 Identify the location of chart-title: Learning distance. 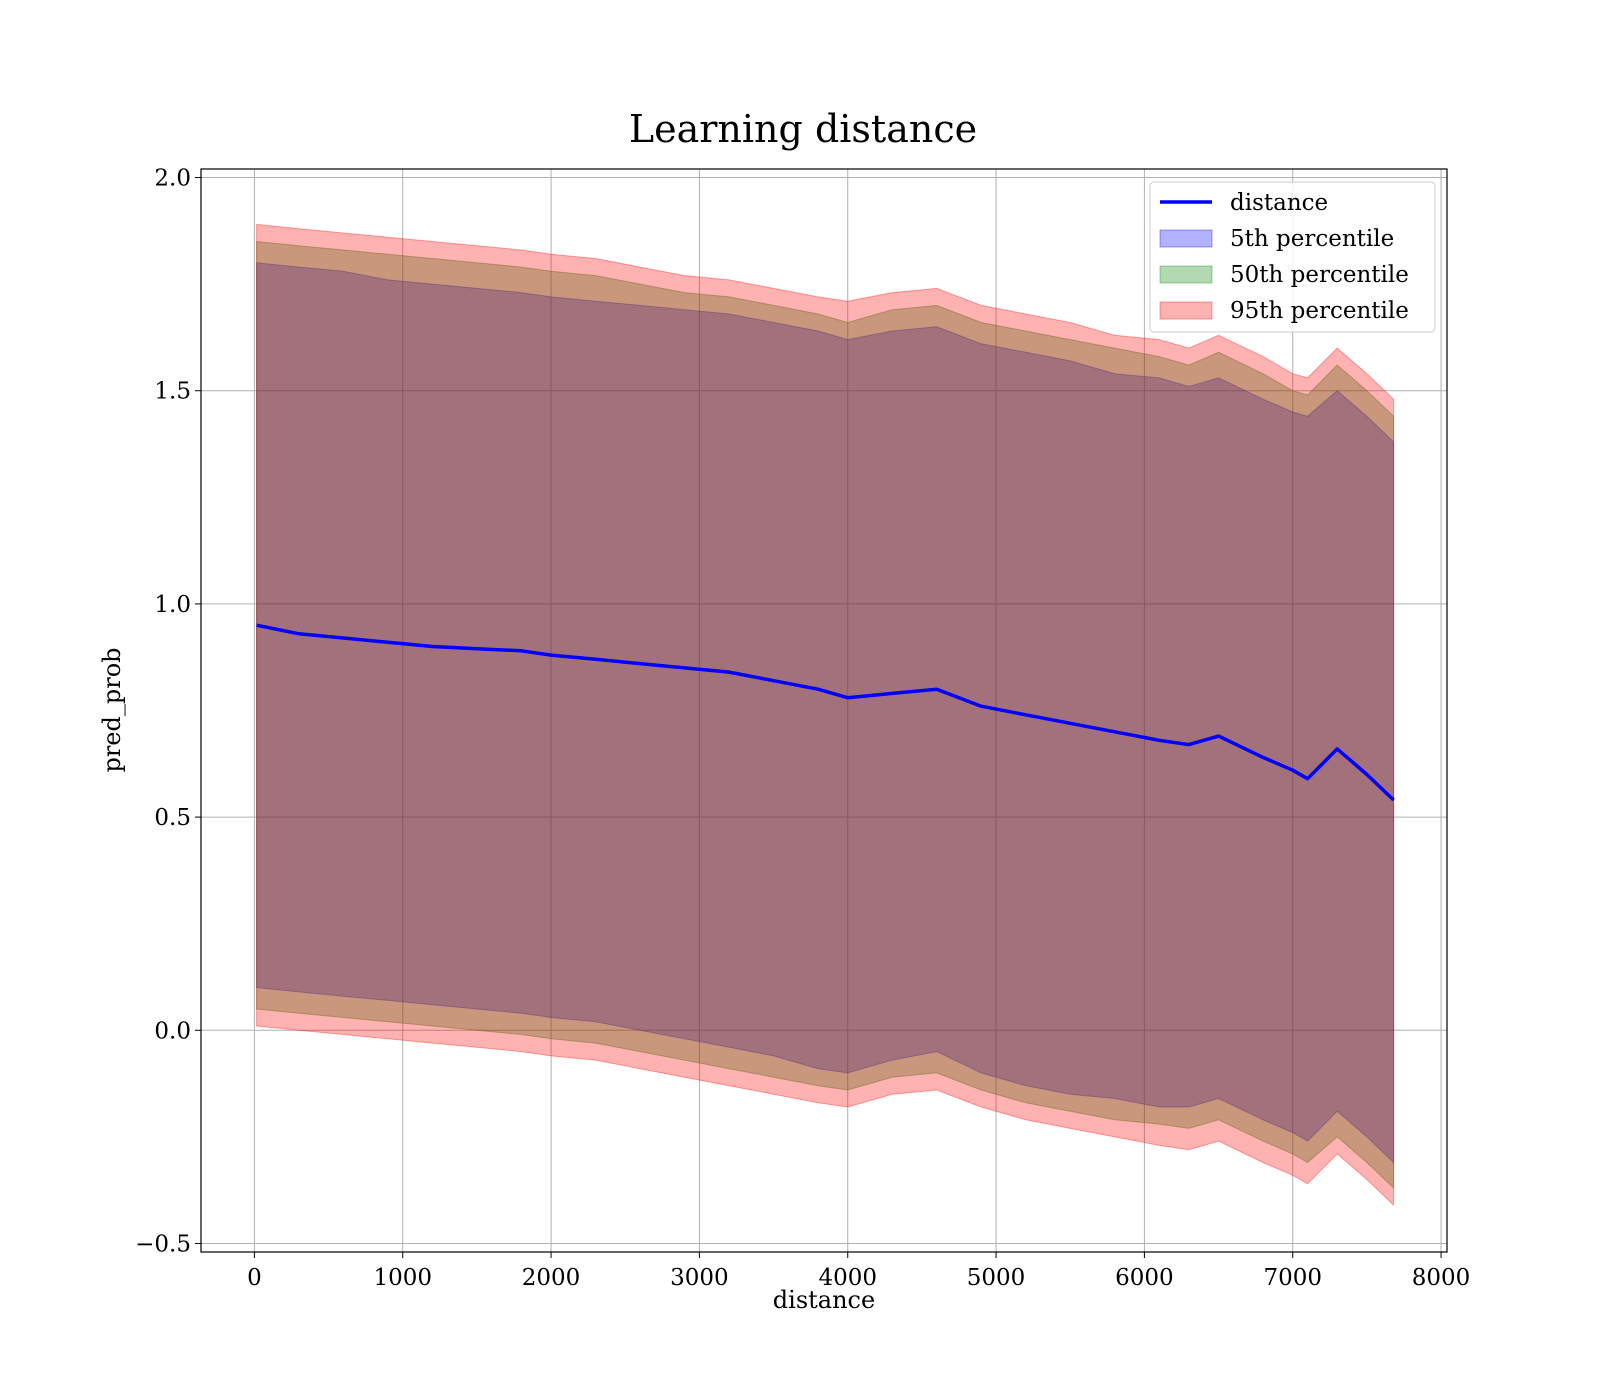
(803, 129).